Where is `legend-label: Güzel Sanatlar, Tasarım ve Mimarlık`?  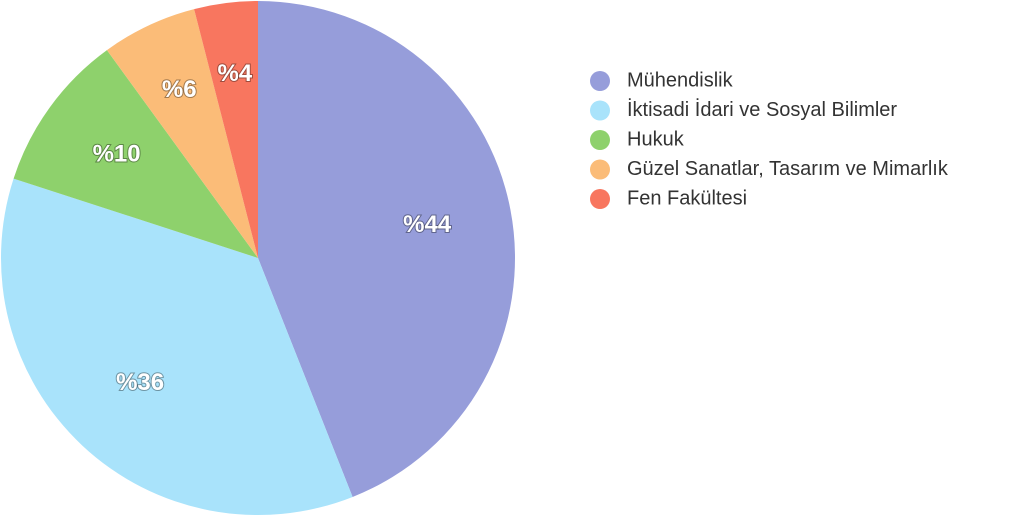
legend-label: Güzel Sanatlar, Tasarım ve Mimarlık is located at coordinates (788, 169).